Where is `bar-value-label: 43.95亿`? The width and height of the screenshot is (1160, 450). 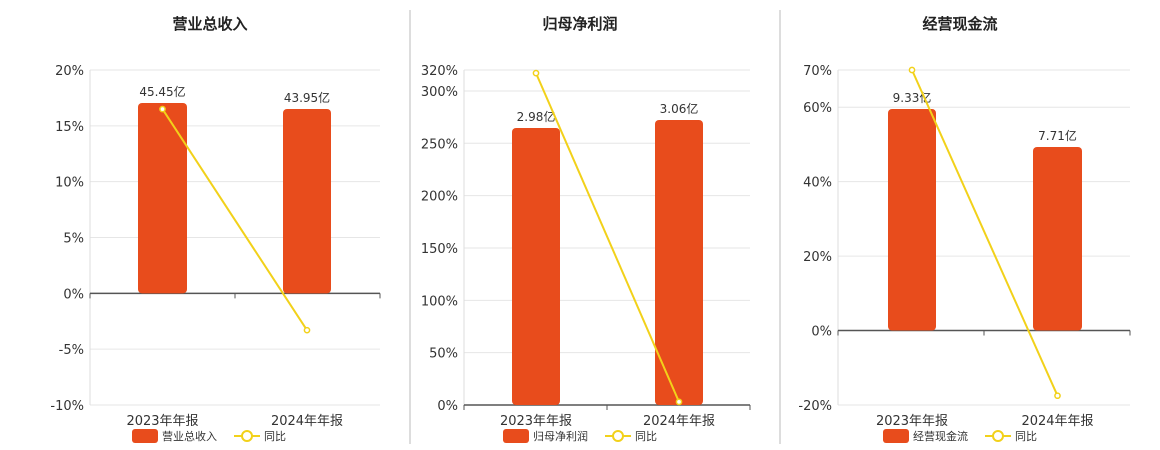 bar-value-label: 43.95亿 is located at coordinates (307, 97).